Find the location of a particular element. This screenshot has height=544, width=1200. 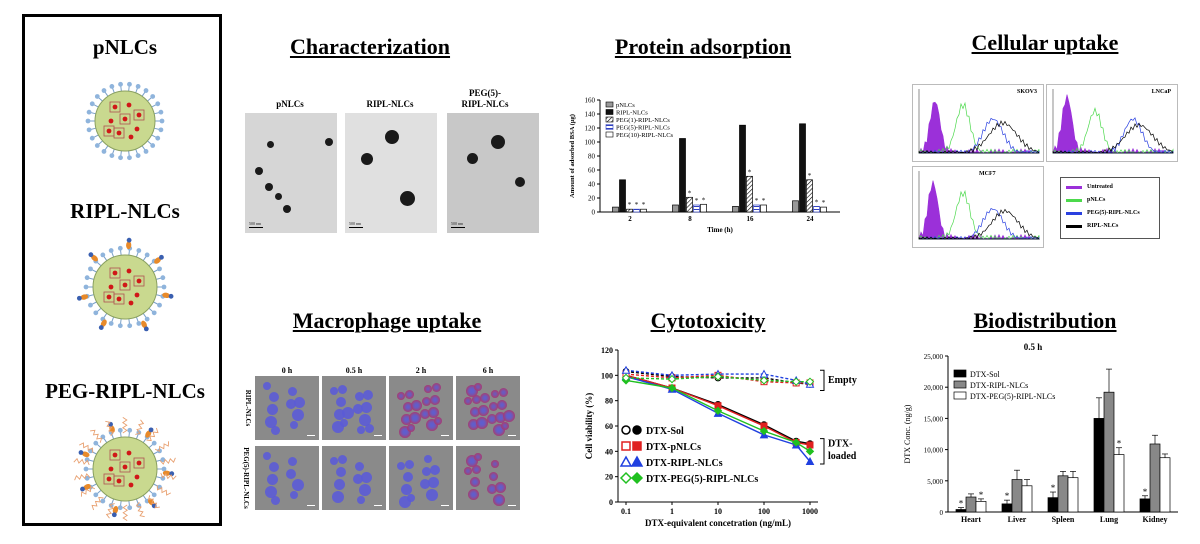

np-label-ripl-nlcs: RIPL-NLCs is located at coordinates (125, 211).